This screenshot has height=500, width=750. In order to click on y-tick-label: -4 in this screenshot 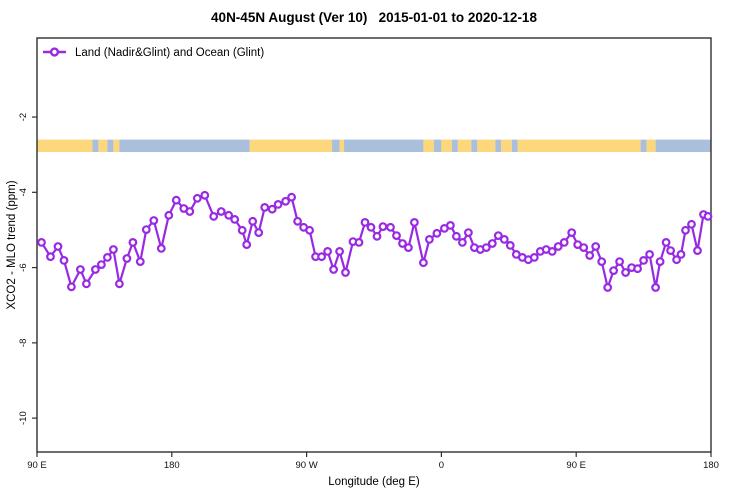, I will do `click(23, 192)`.